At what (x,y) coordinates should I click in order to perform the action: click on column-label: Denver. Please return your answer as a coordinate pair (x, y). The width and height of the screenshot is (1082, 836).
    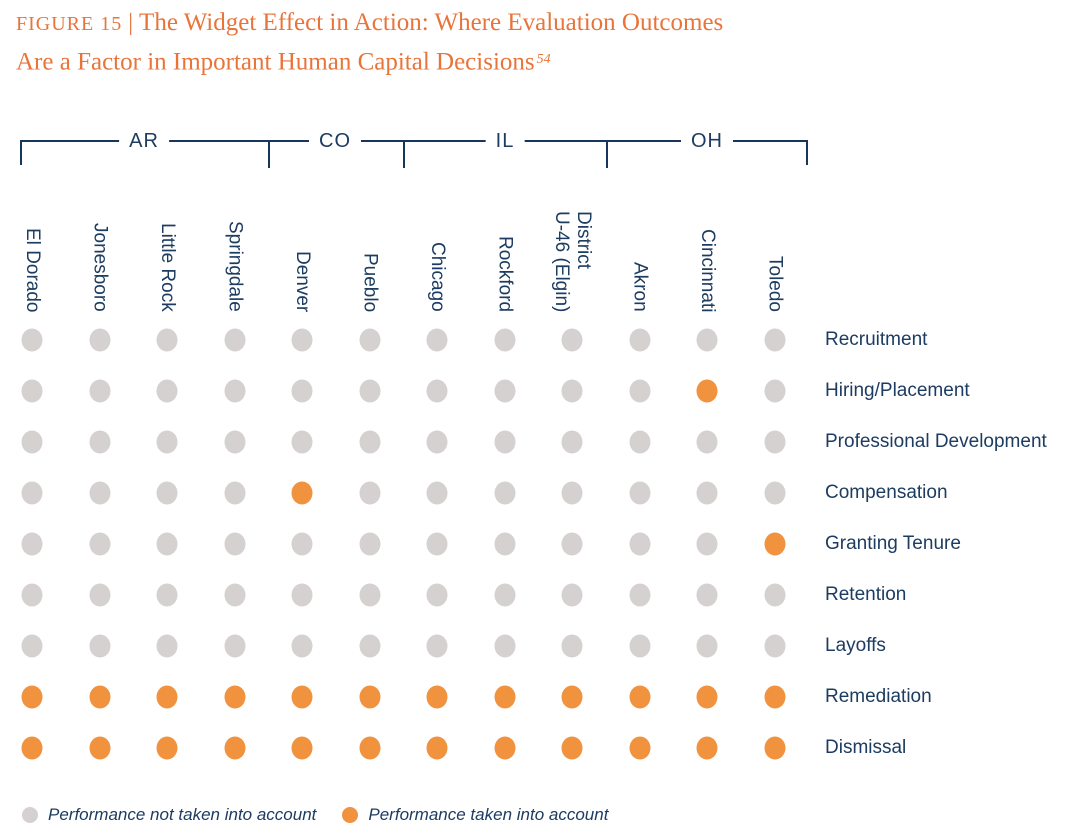
    Looking at the image, I should click on (302, 281).